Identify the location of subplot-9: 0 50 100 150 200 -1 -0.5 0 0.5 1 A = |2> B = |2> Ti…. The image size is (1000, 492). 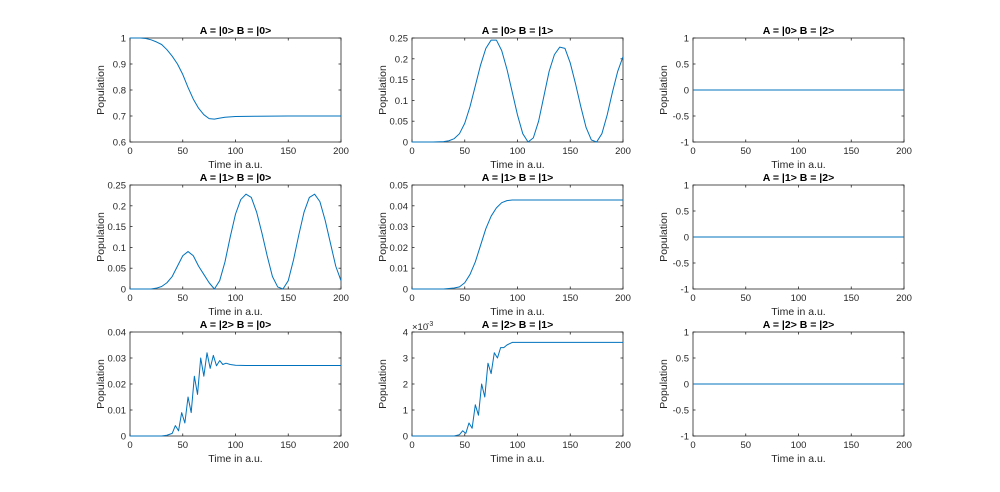
(785, 392).